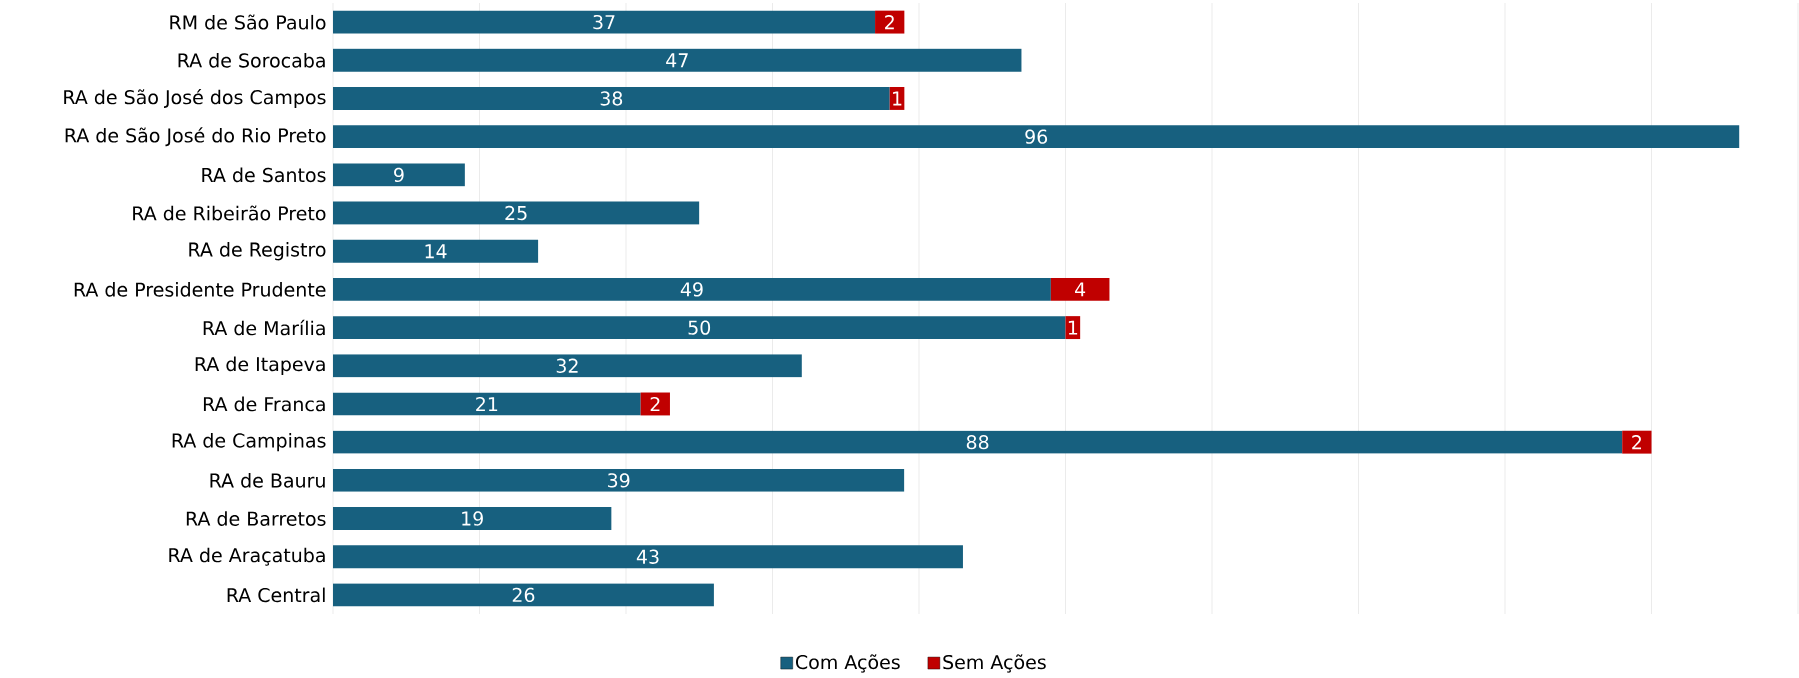 Image resolution: width=1799 pixels, height=678 pixels. What do you see at coordinates (195, 98) in the screenshot?
I see `y-tick-label: RA de São José dos Campos` at bounding box center [195, 98].